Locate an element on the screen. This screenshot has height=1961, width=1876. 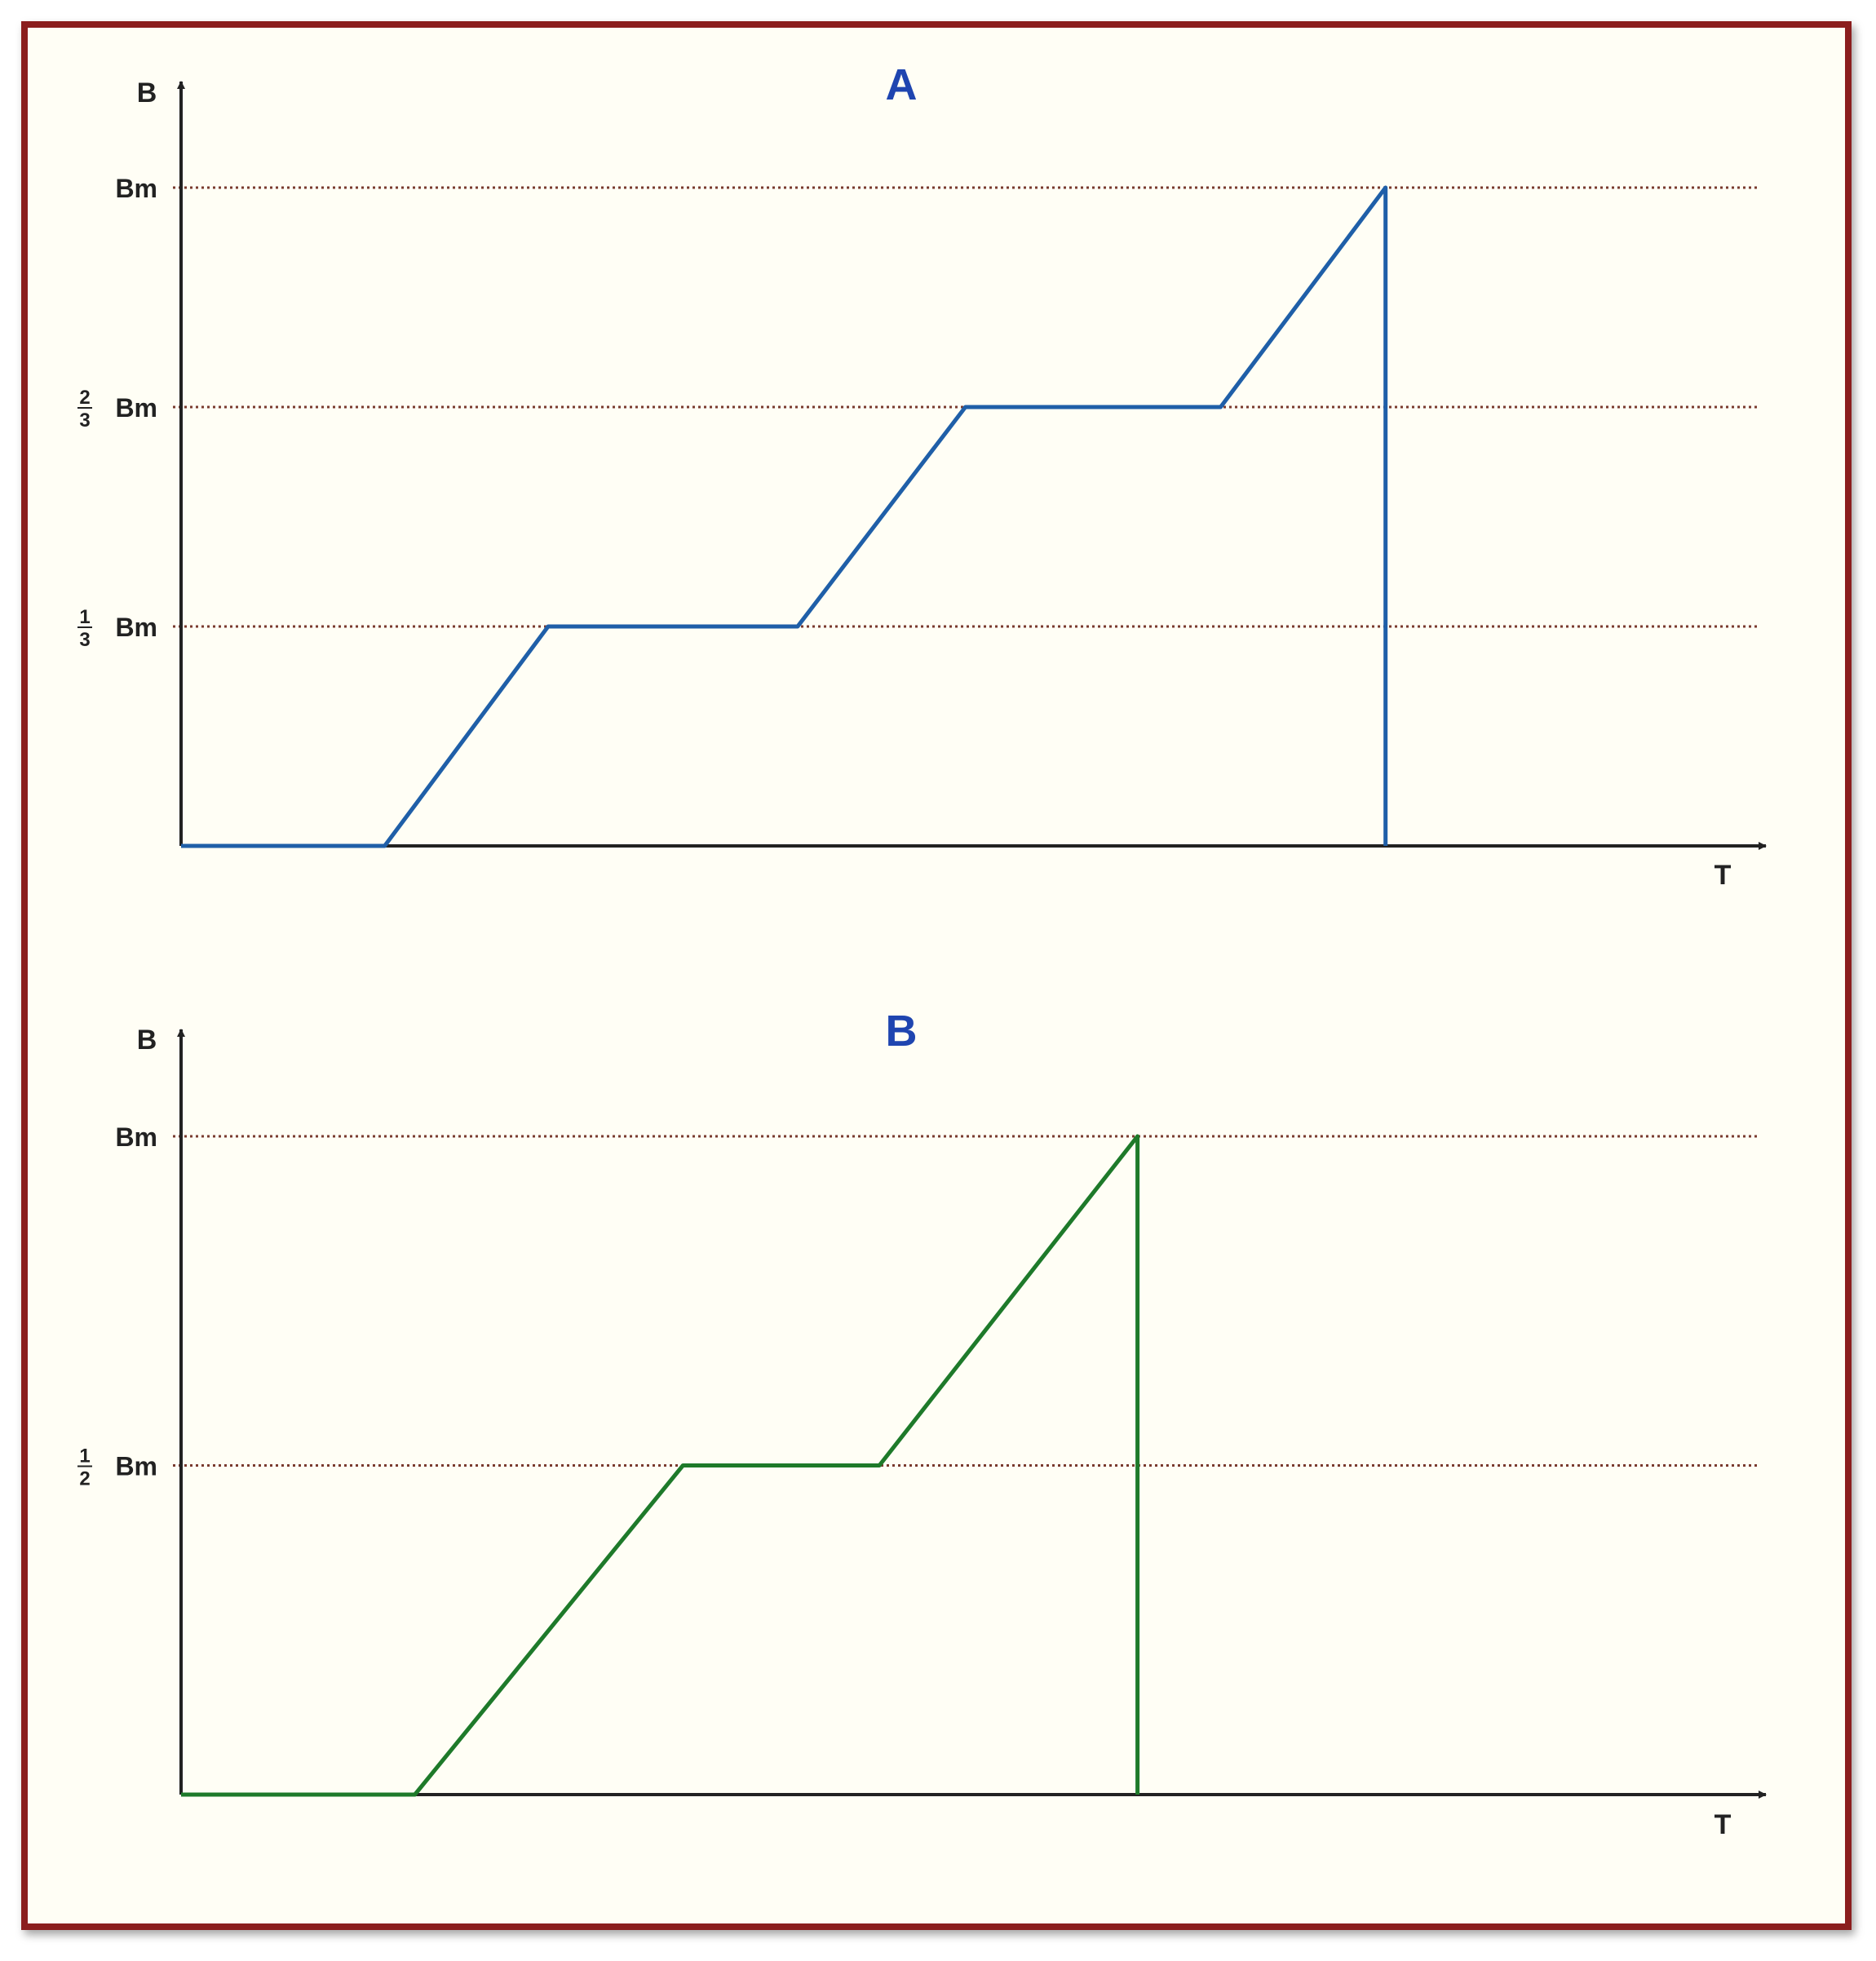
panel-title: B is located at coordinates (902, 1032).